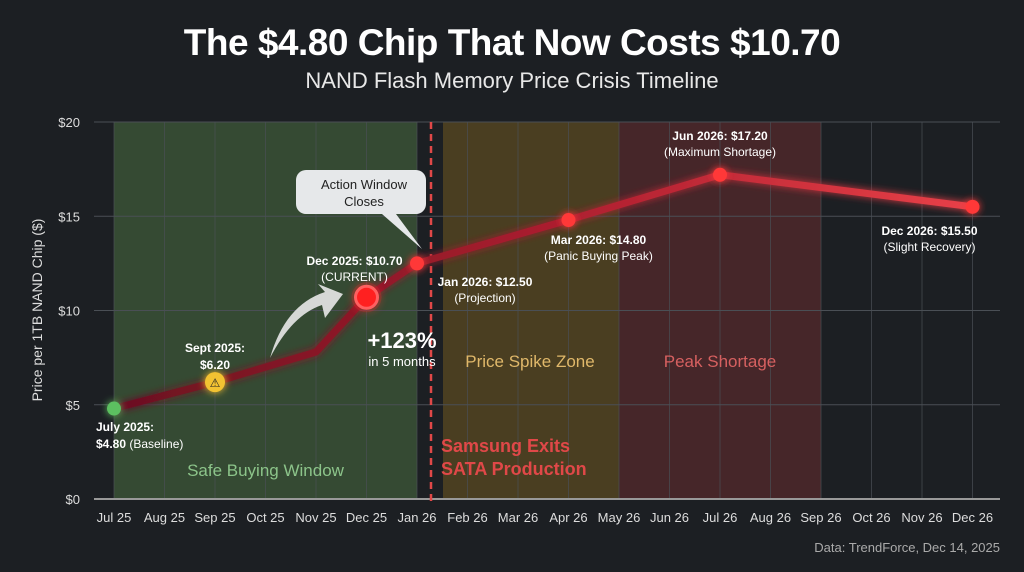 This screenshot has height=572, width=1024. I want to click on point-label: Sept 2025:, so click(215, 348).